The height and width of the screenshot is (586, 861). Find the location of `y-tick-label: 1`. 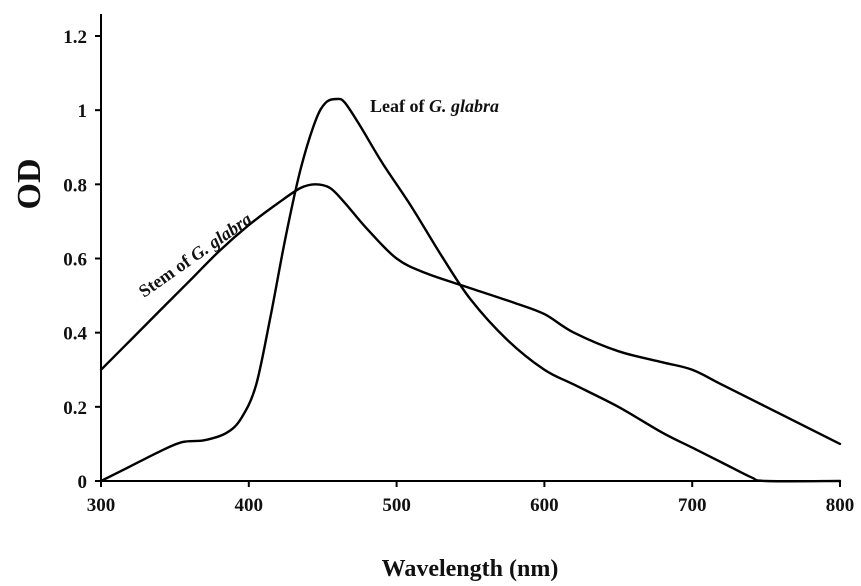

y-tick-label: 1 is located at coordinates (83, 111).